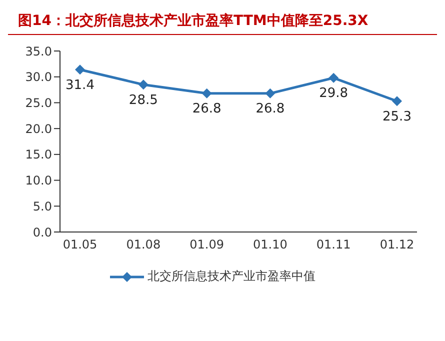  Describe the element at coordinates (143, 100) in the screenshot. I see `data-label: 28.5` at that location.